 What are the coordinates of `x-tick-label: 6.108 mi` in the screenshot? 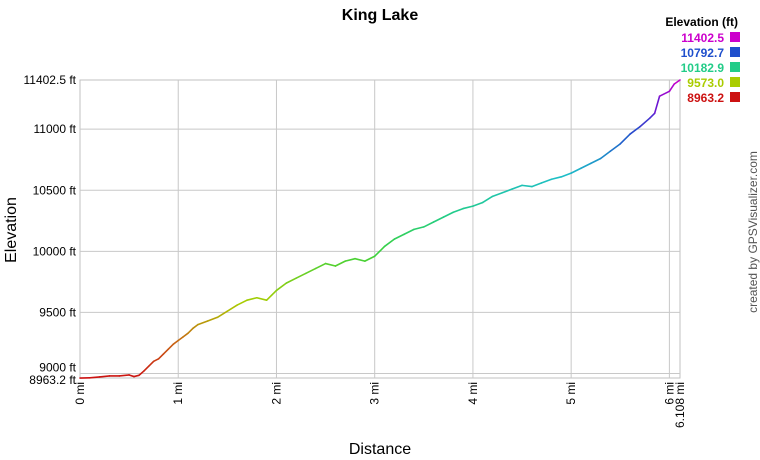 It's located at (680, 405).